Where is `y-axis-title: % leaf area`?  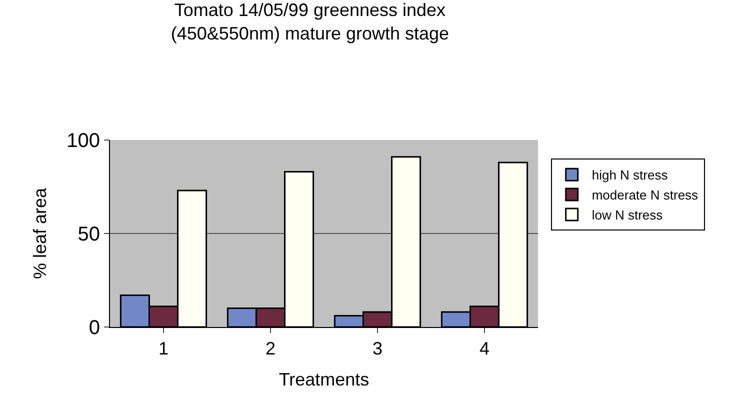
y-axis-title: % leaf area is located at coordinates (40, 233).